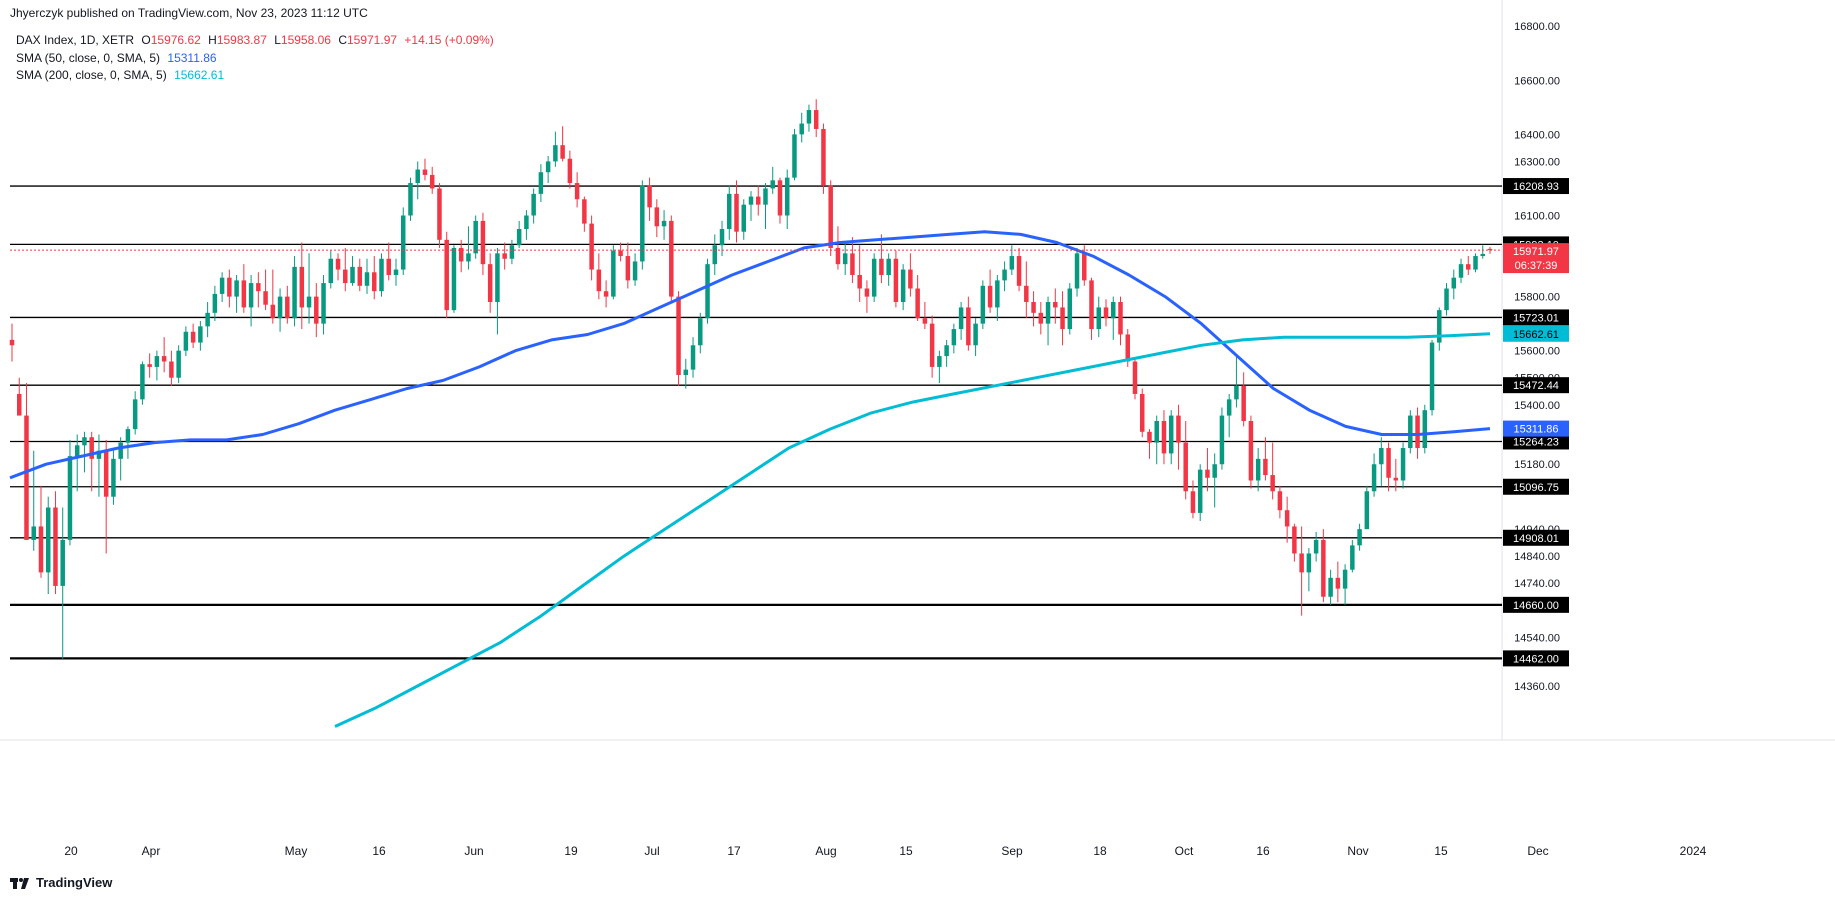  Describe the element at coordinates (1012, 851) in the screenshot. I see `x-tick-label: Sep` at that location.